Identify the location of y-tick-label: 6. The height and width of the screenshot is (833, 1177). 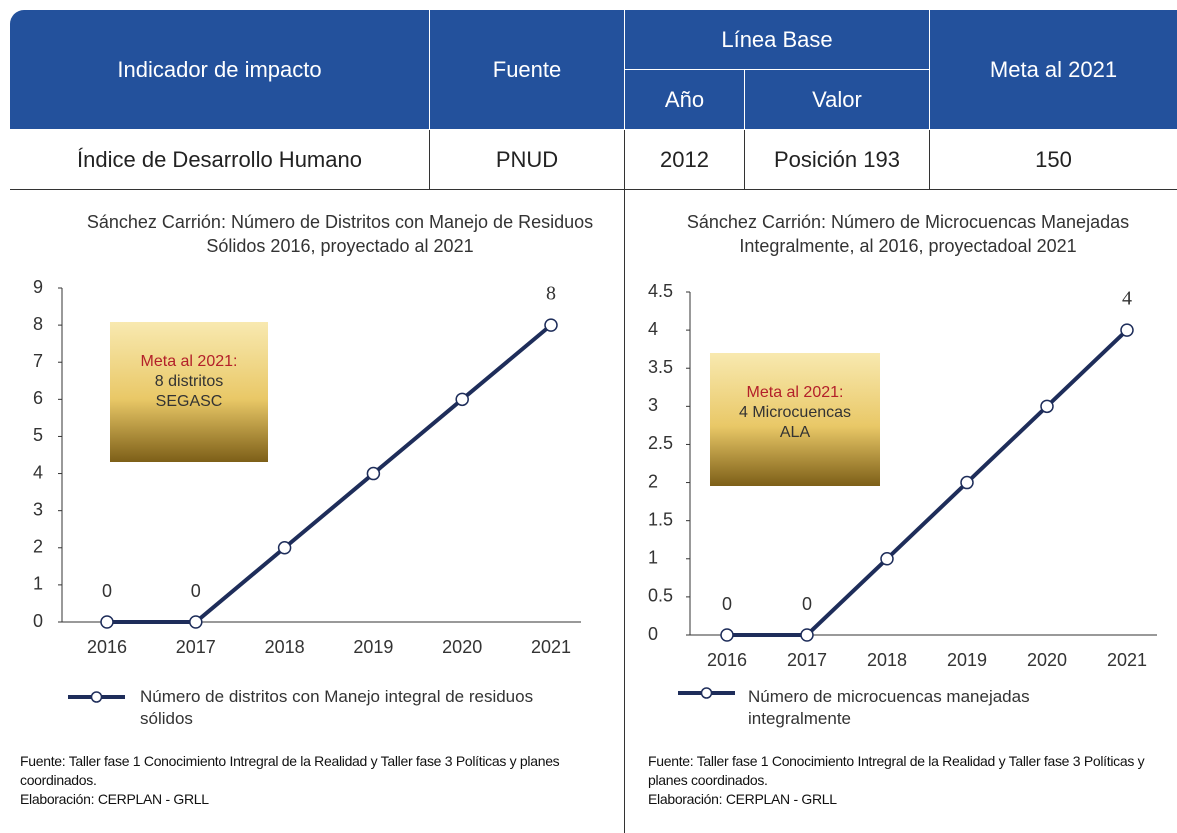
(38, 398).